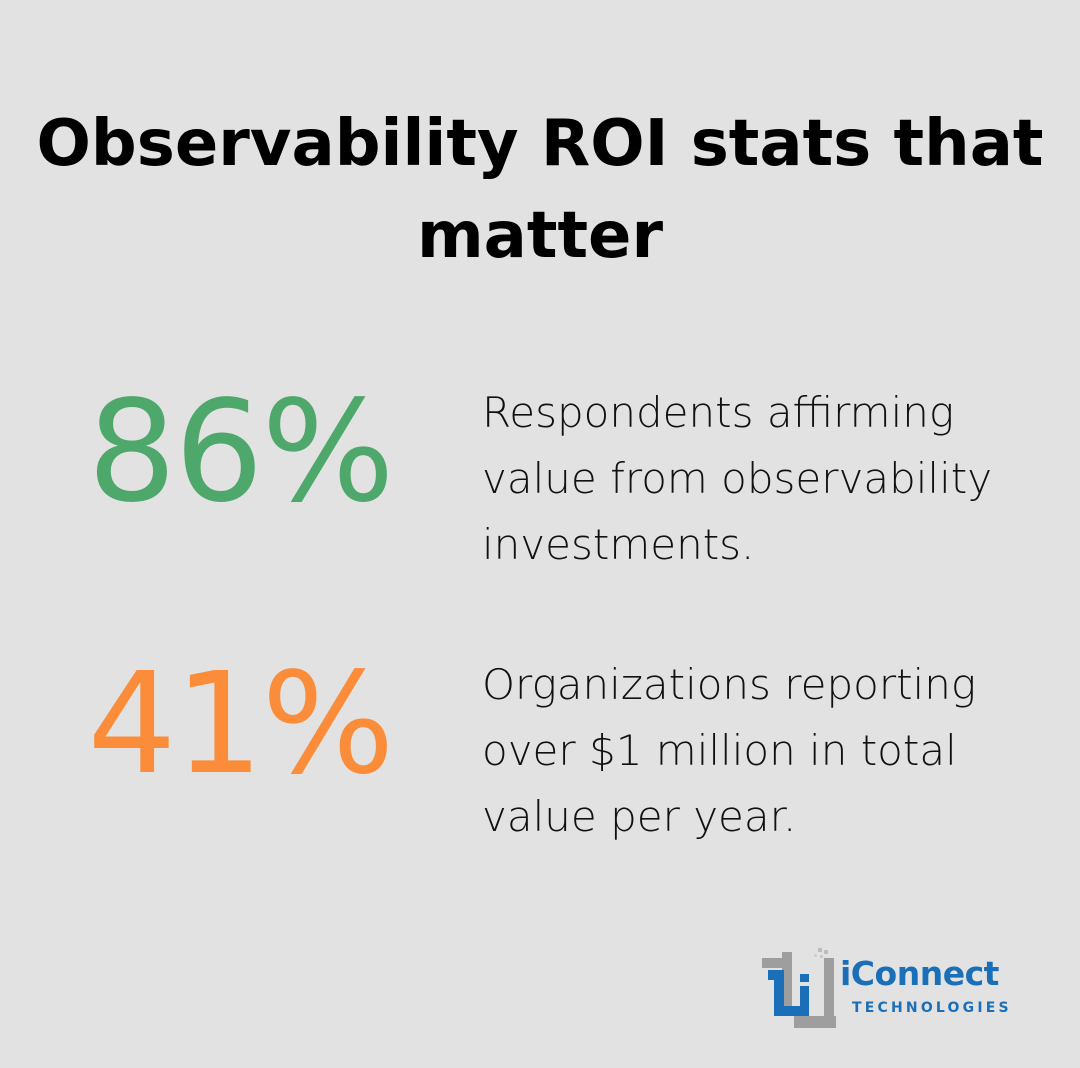 The height and width of the screenshot is (1068, 1080). What do you see at coordinates (240, 724) in the screenshot?
I see `stat-value: 41%` at bounding box center [240, 724].